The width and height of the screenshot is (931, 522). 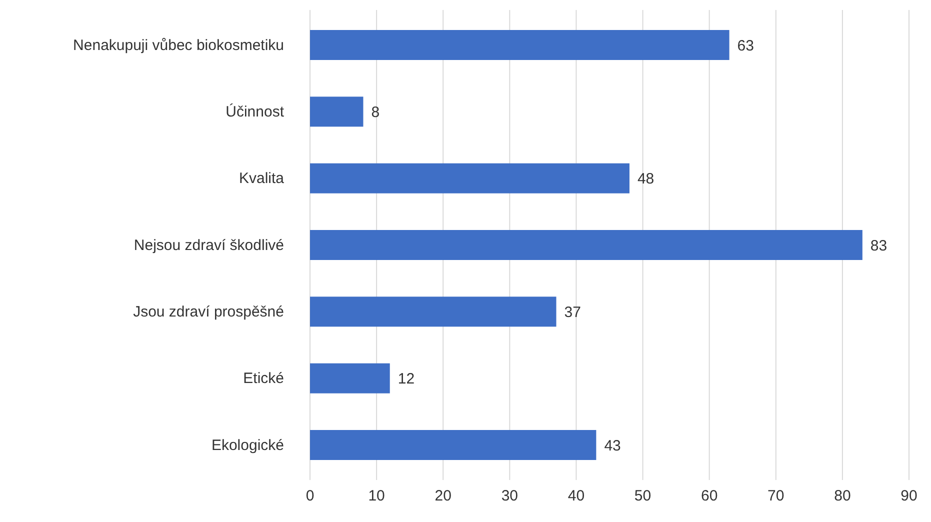 What do you see at coordinates (443, 496) in the screenshot?
I see `x-tick-label: 20` at bounding box center [443, 496].